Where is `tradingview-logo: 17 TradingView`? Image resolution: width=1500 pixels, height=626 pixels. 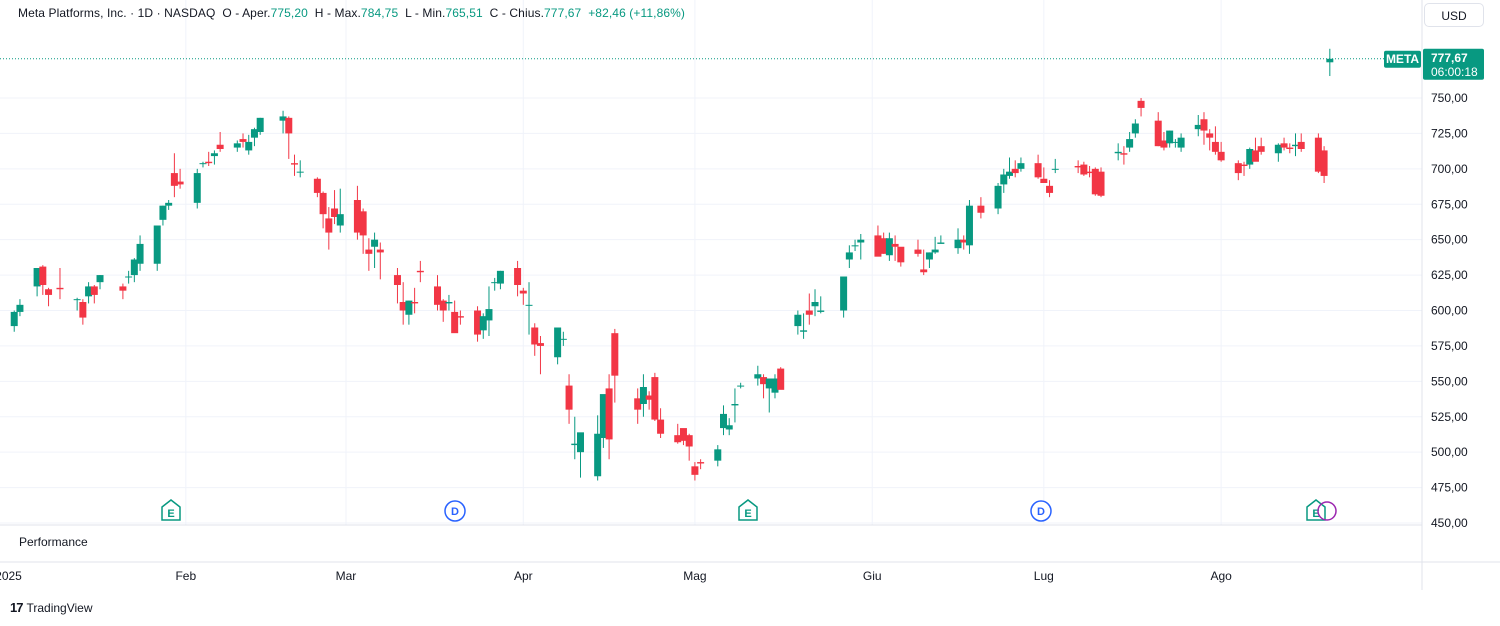
tradingview-logo: 17 TradingView is located at coordinates (51, 607).